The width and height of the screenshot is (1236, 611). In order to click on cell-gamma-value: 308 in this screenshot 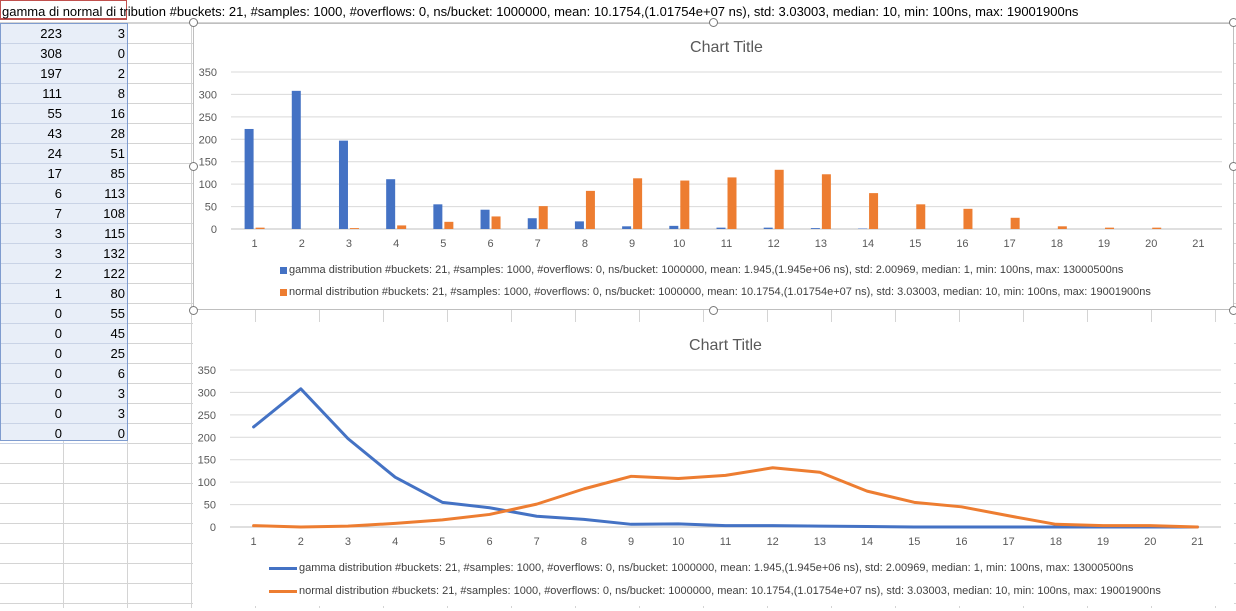, I will do `click(32, 54)`.